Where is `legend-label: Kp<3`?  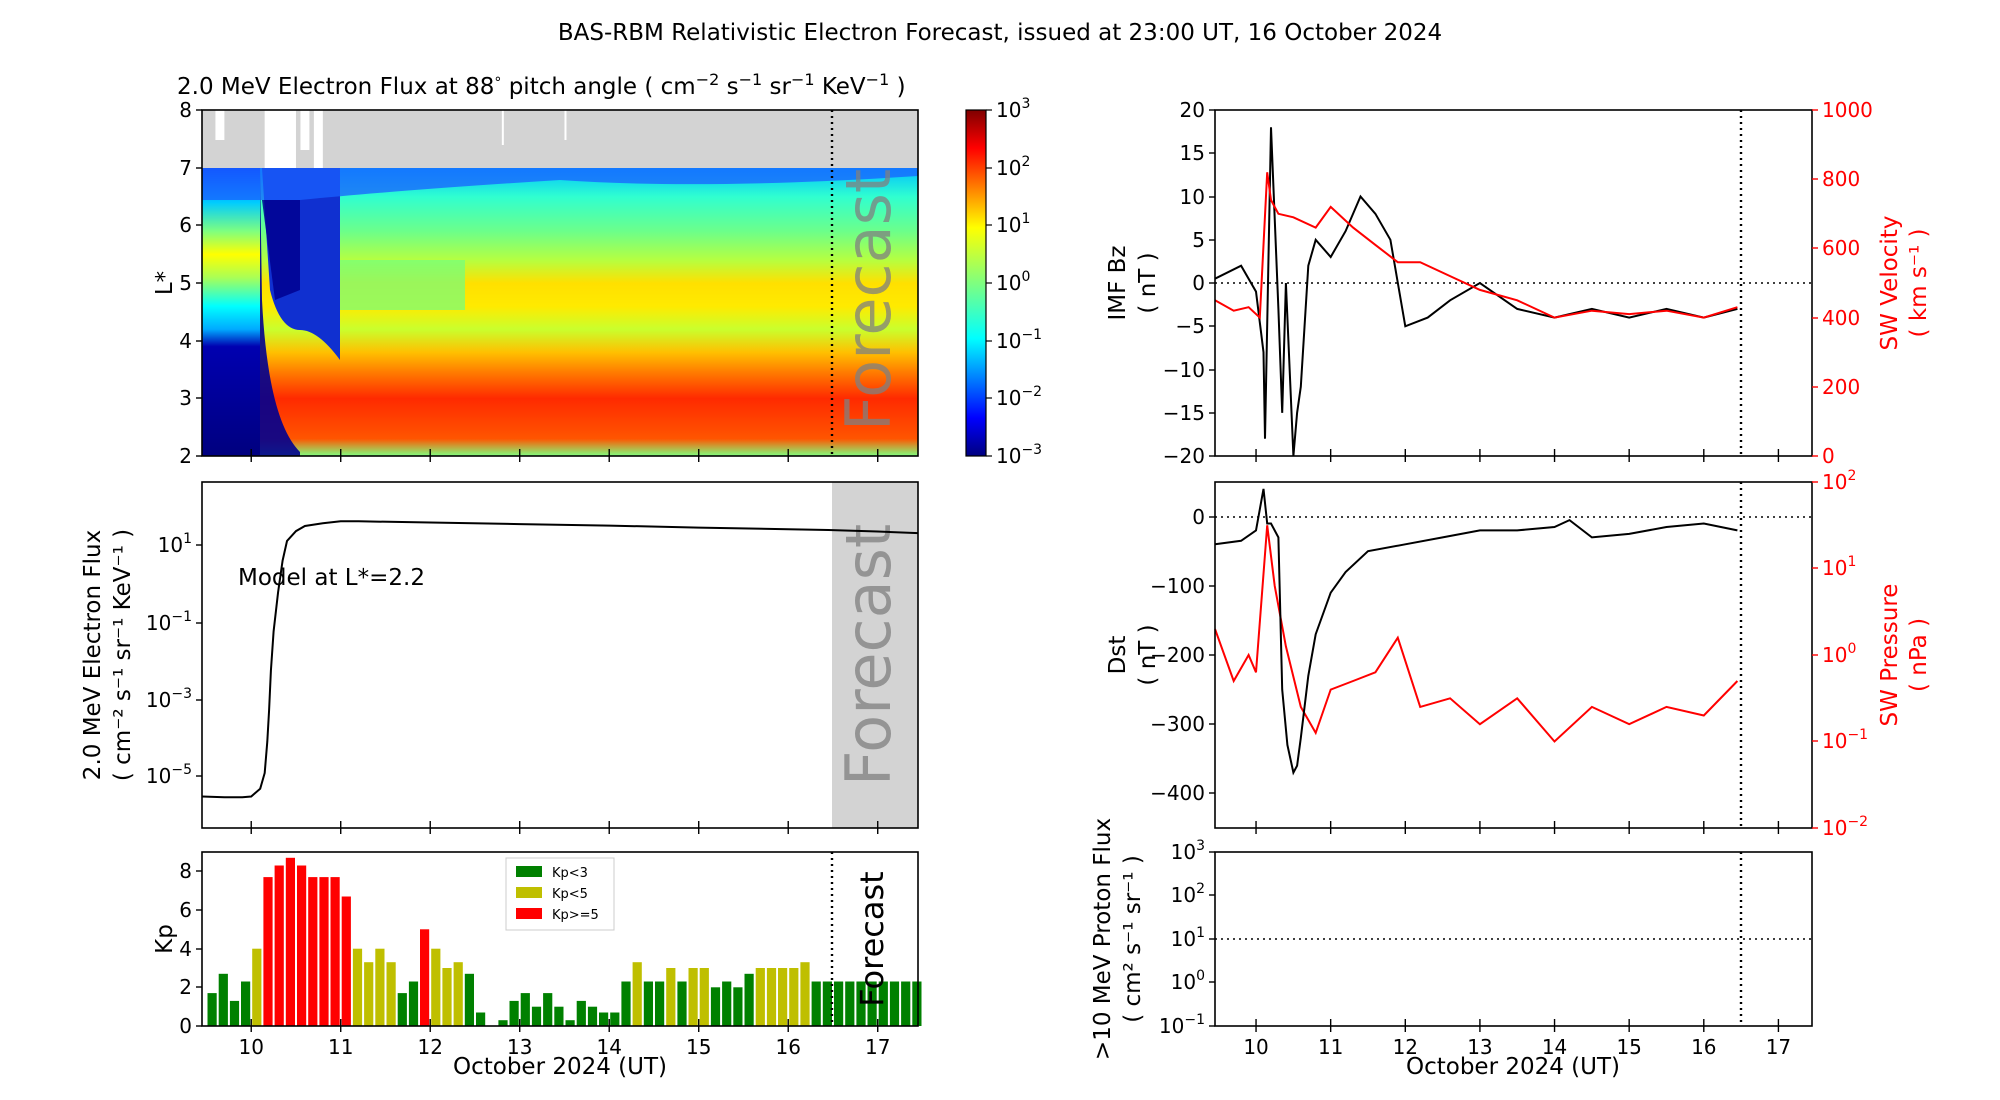 legend-label: Kp<3 is located at coordinates (570, 873).